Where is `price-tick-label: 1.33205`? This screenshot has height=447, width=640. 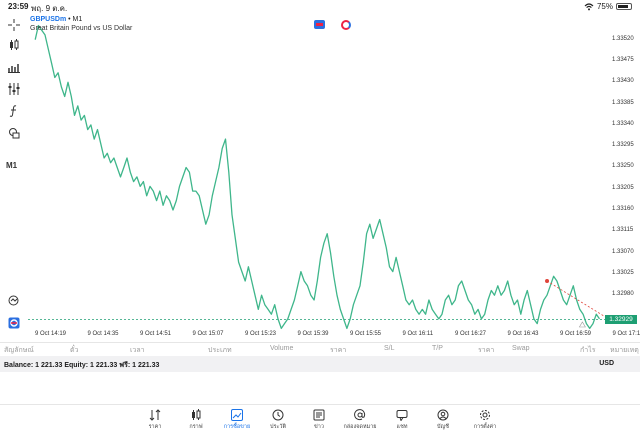
price-tick-label: 1.33205 is located at coordinates (623, 187).